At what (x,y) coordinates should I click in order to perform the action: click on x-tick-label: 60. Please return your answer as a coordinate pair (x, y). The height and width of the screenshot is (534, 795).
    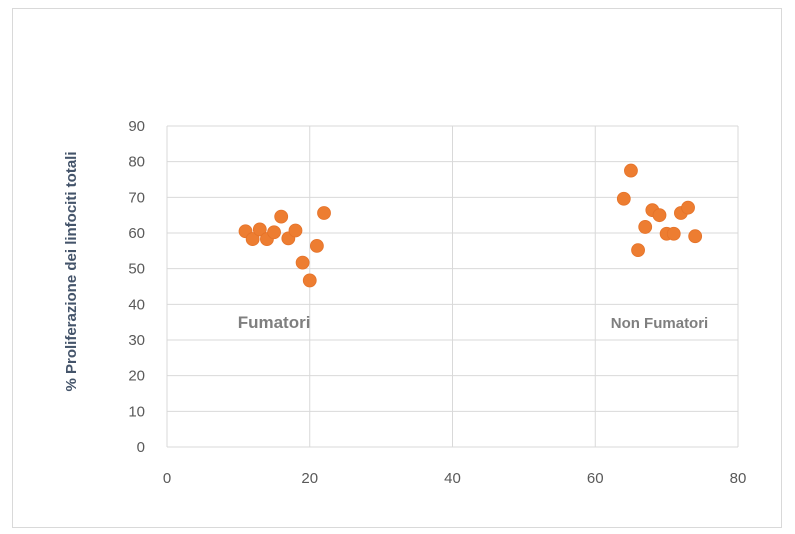
    Looking at the image, I should click on (595, 478).